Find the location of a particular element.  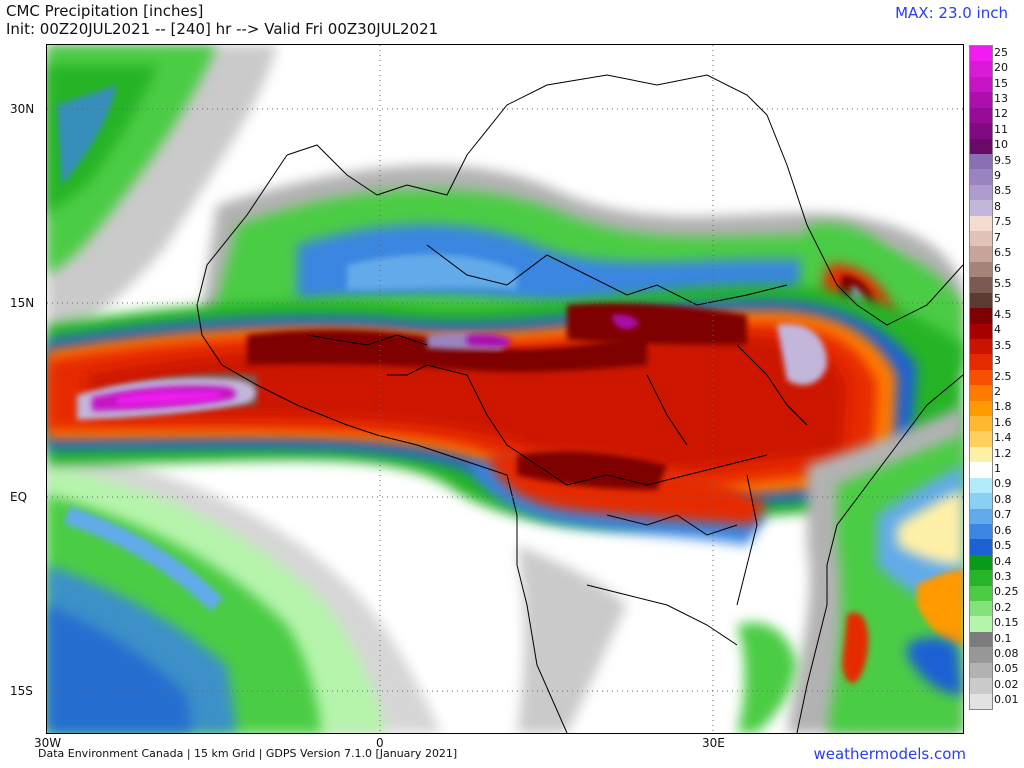

colorbar-label: 5 is located at coordinates (997, 299).